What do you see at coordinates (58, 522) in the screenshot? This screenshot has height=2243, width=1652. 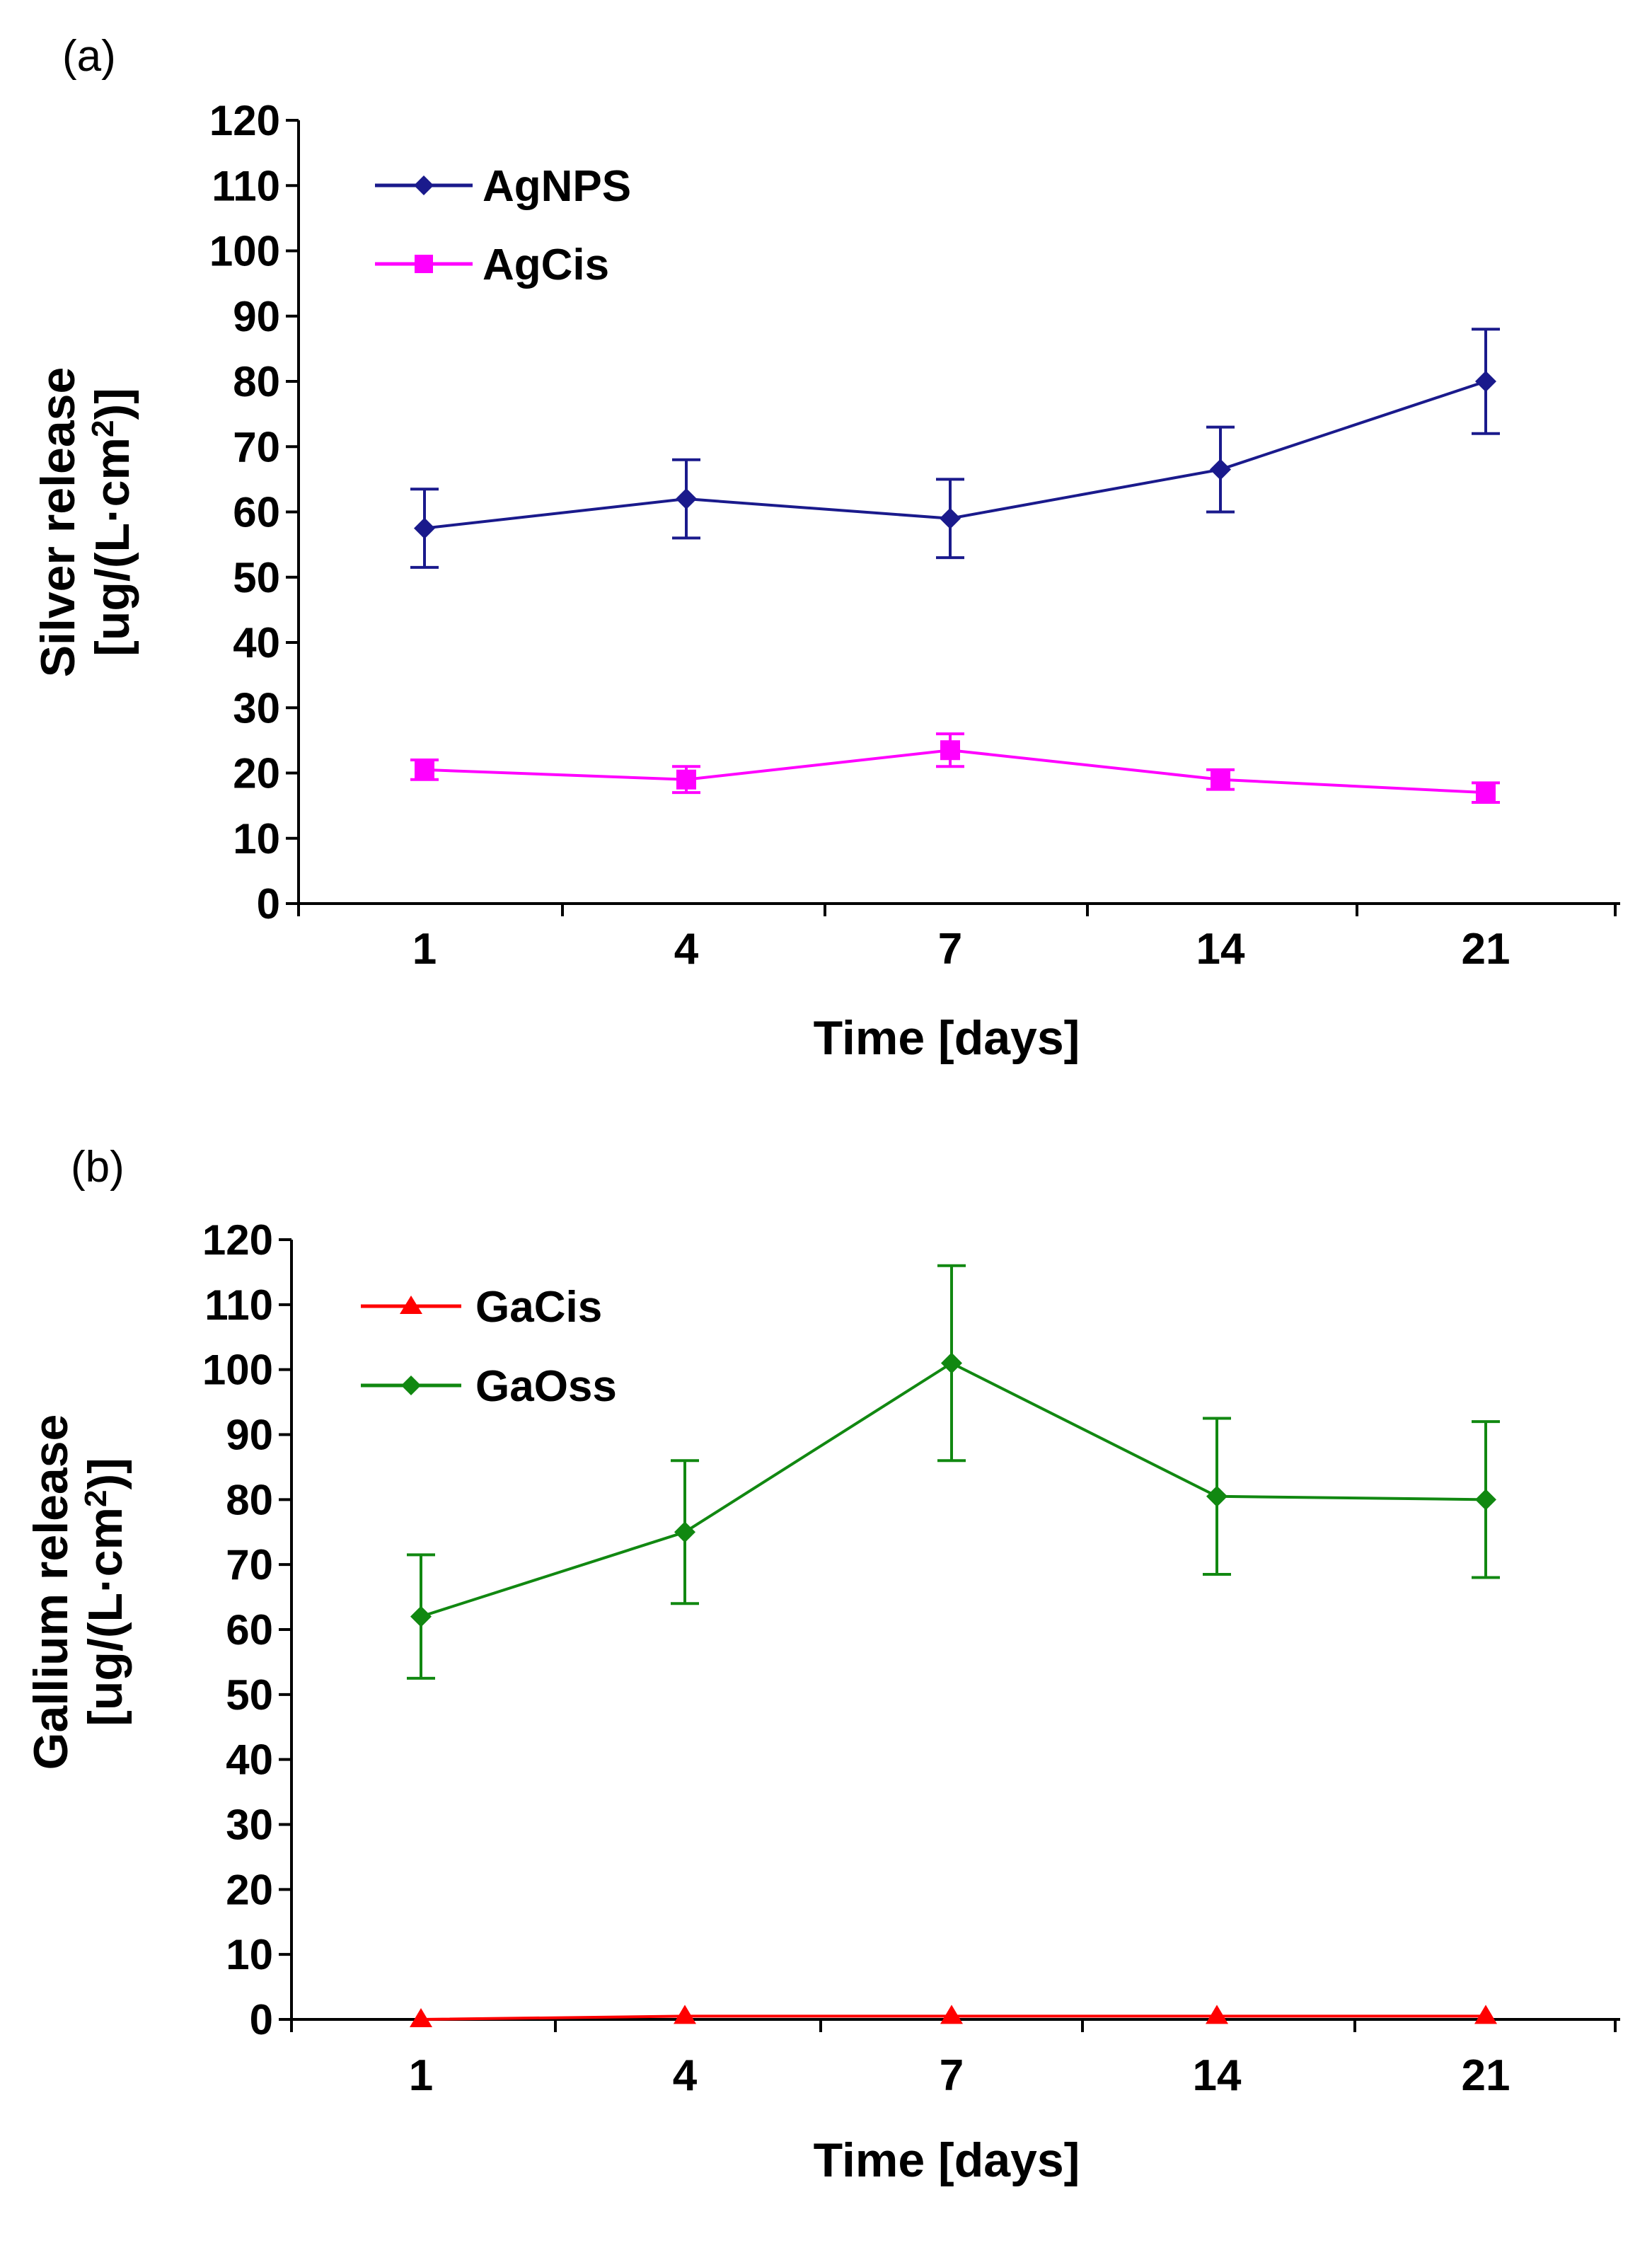 I see `y-axis-title-line1: Silver release` at bounding box center [58, 522].